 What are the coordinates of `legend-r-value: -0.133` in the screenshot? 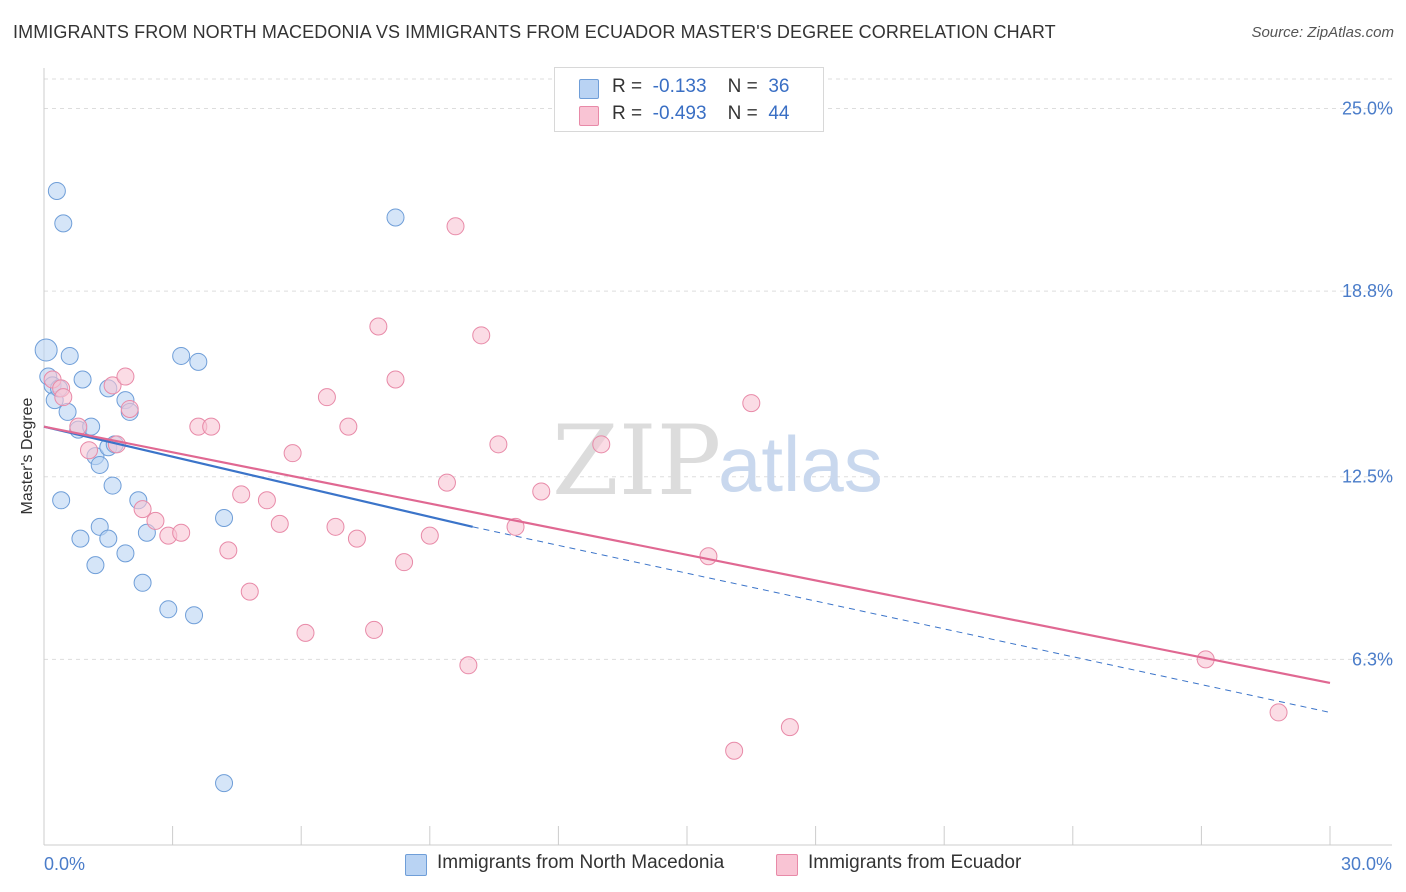 It's located at (679, 86).